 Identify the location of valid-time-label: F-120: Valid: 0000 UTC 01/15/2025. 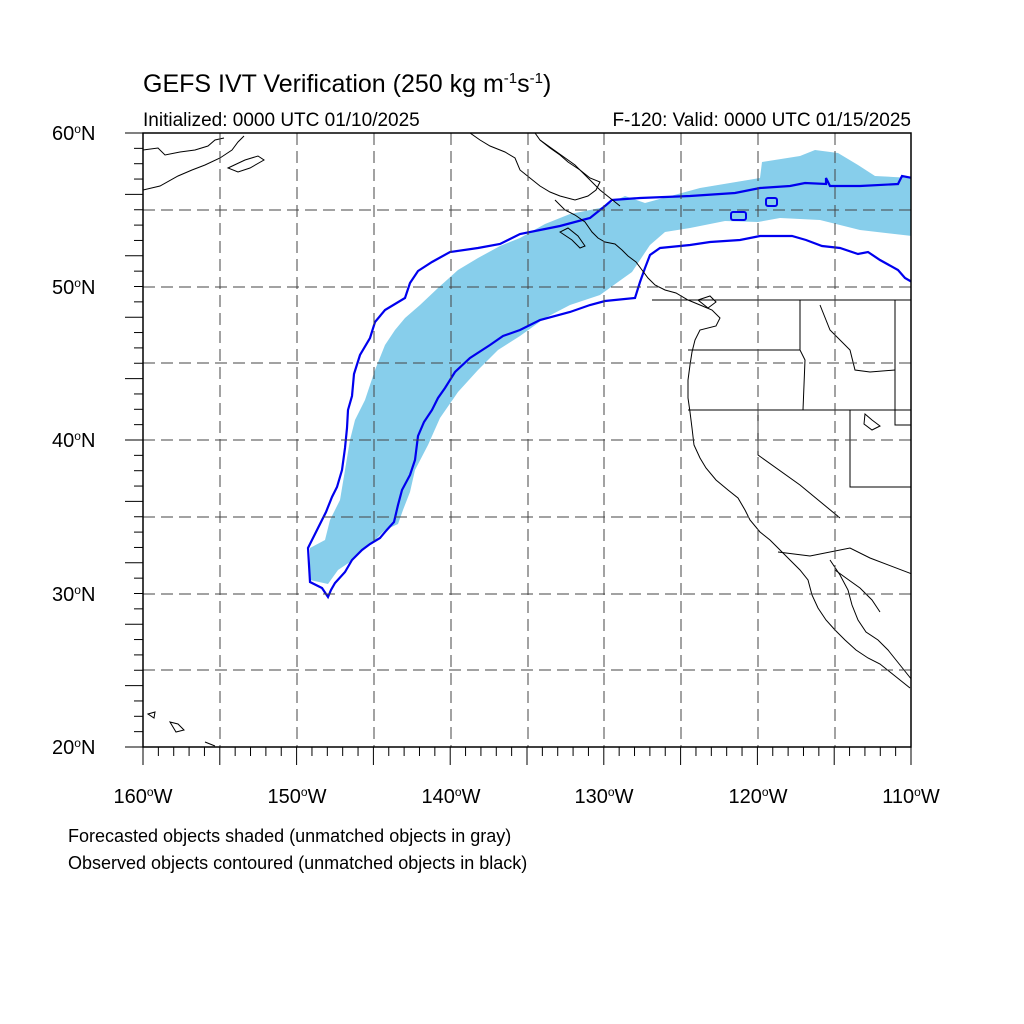
(761, 120).